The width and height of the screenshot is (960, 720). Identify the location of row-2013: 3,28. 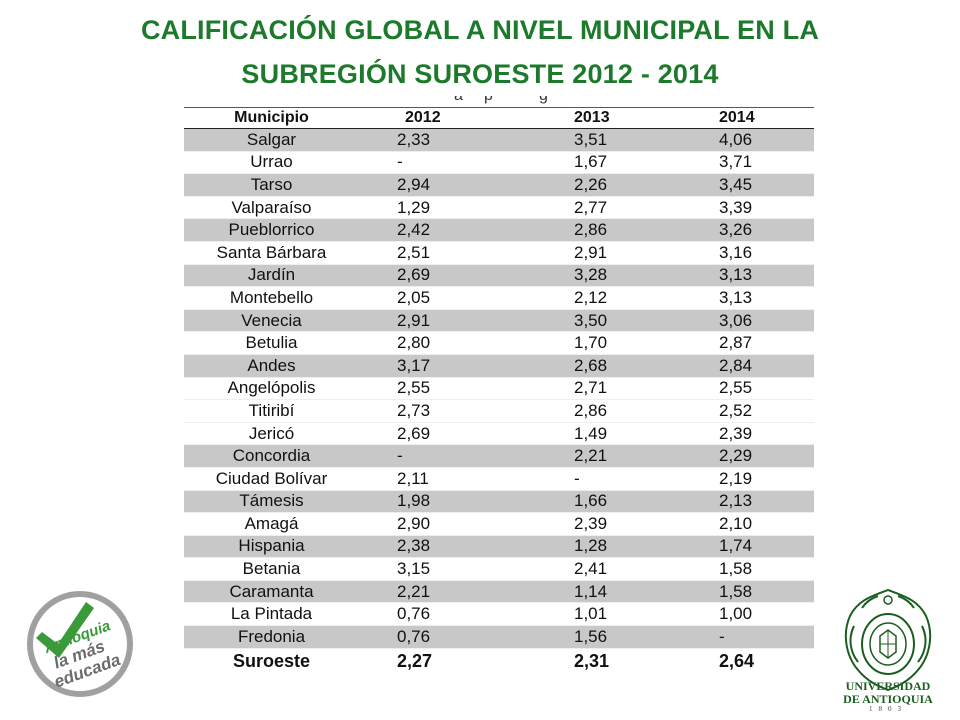
(596, 276).